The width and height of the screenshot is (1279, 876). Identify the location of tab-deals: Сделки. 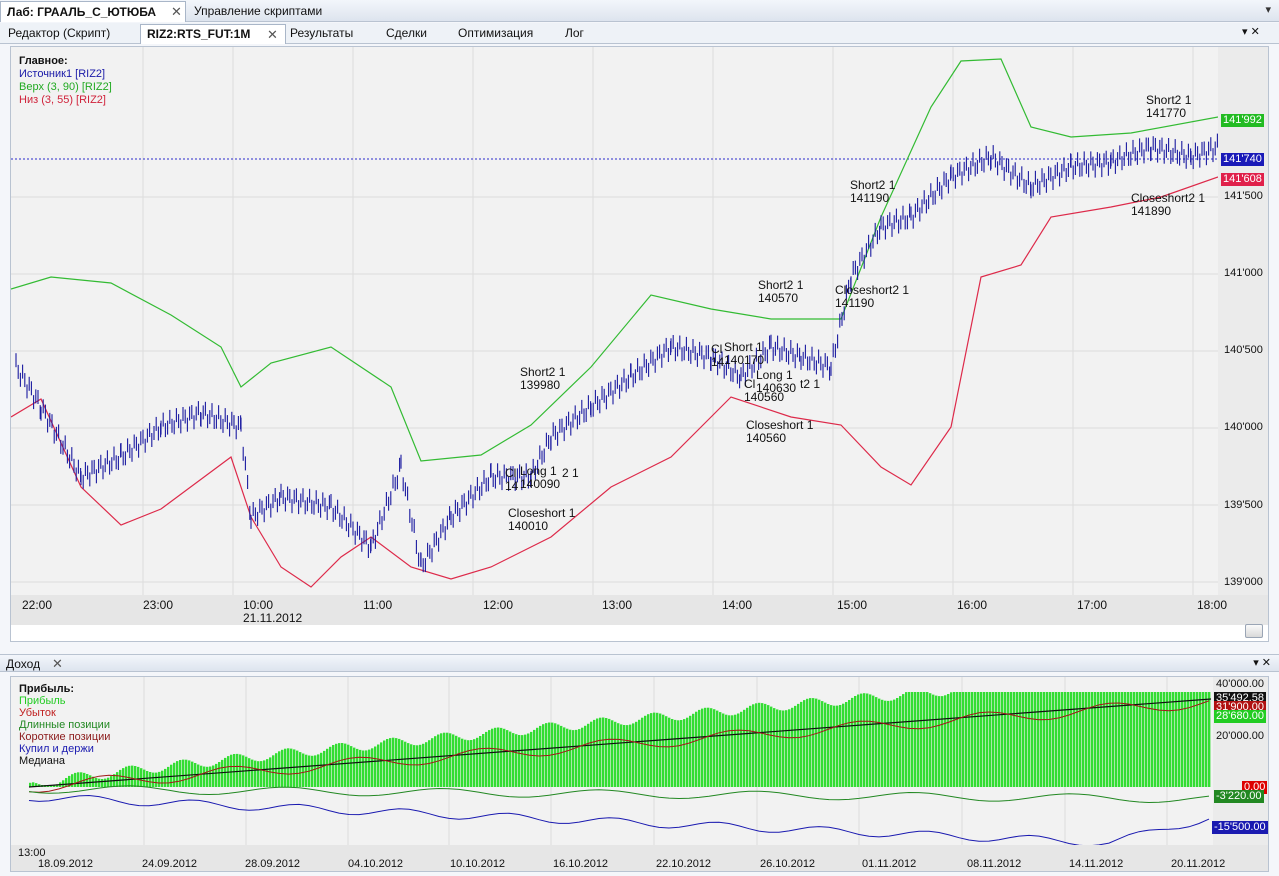
(406, 33).